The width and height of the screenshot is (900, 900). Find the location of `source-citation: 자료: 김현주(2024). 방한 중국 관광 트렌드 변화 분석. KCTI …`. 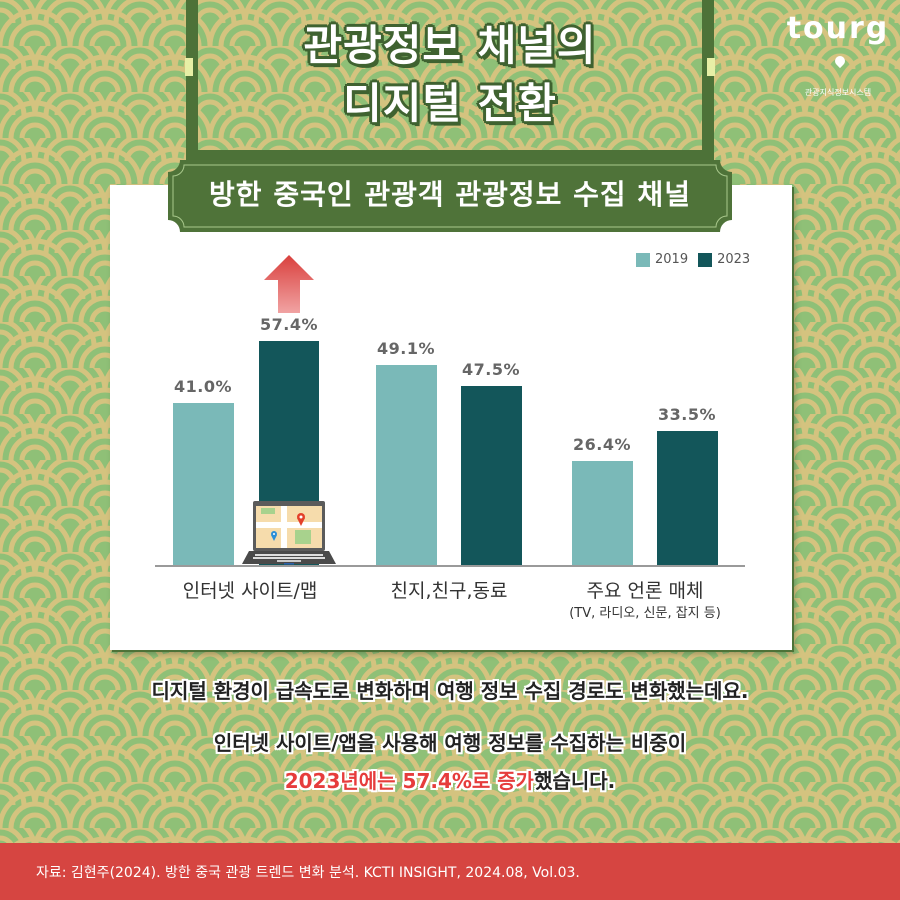

source-citation: 자료: 김현주(2024). 방한 중국 관광 트렌드 변화 분석. KCTI … is located at coordinates (308, 873).